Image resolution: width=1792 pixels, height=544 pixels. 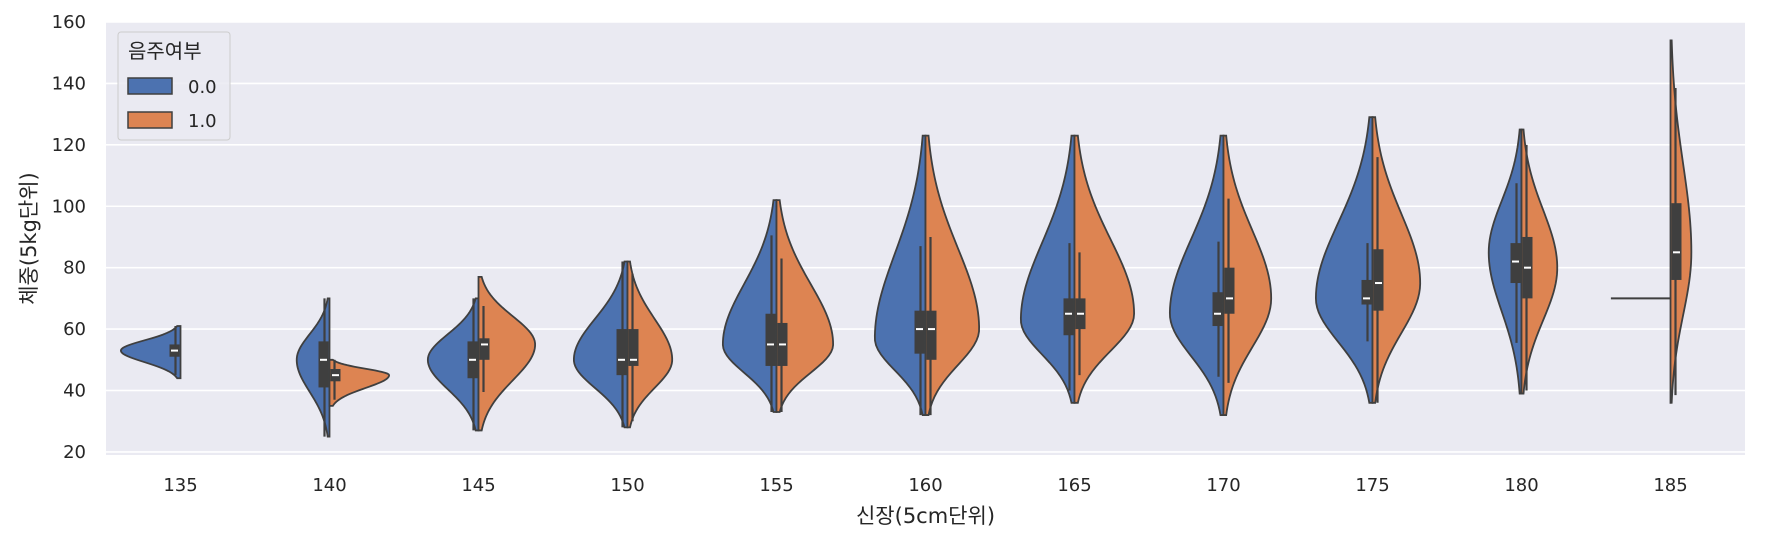 What do you see at coordinates (1396, 260) in the screenshot?
I see `violin-half-1.0-175` at bounding box center [1396, 260].